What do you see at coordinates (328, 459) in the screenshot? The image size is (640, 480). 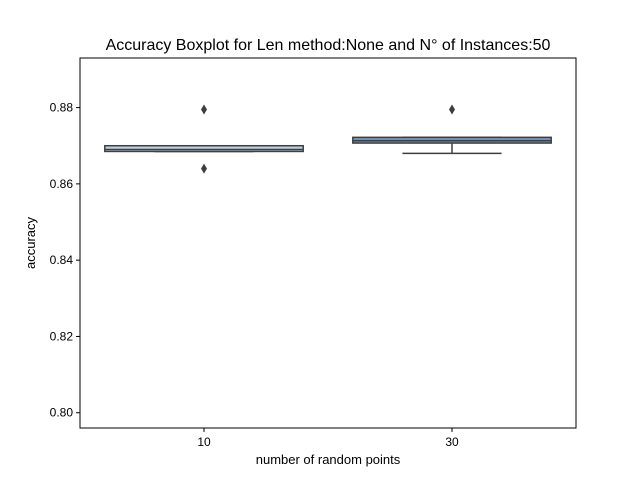 I see `x-axis-label: number of random points` at bounding box center [328, 459].